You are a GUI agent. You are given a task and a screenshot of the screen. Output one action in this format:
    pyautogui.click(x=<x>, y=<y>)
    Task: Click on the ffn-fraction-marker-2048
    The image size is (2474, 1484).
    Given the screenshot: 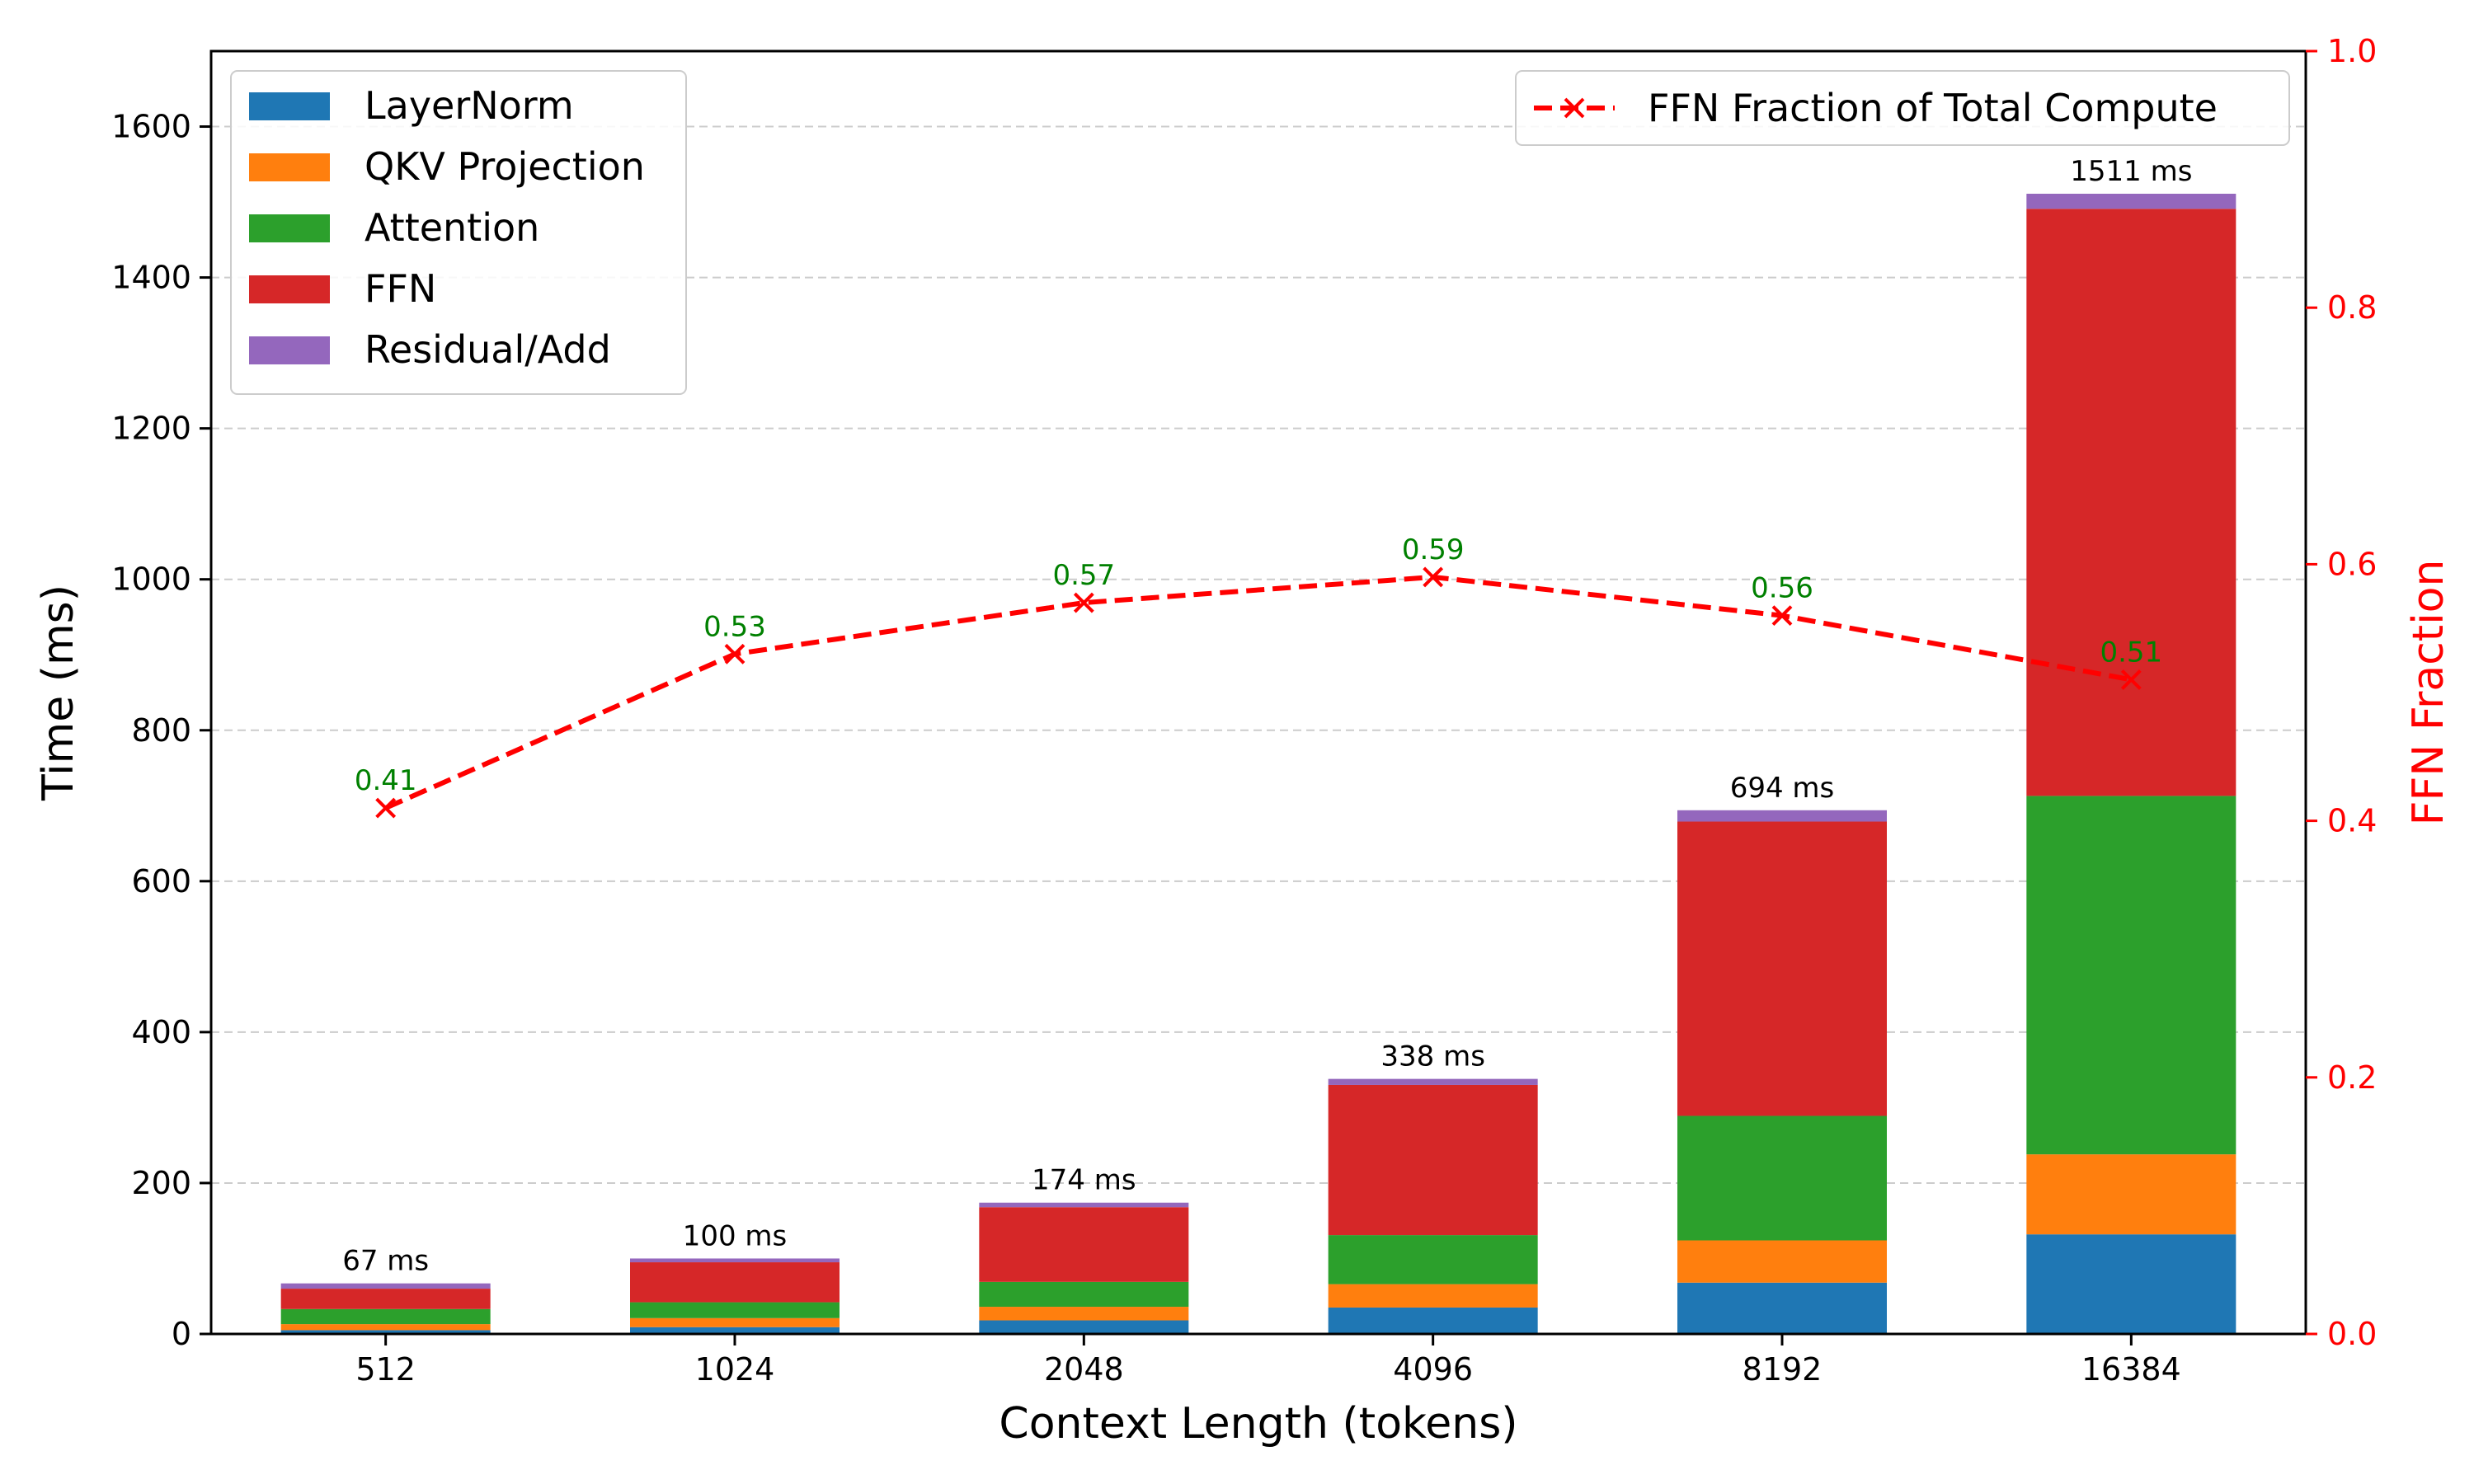 What is the action you would take?
    pyautogui.click(x=1083, y=602)
    